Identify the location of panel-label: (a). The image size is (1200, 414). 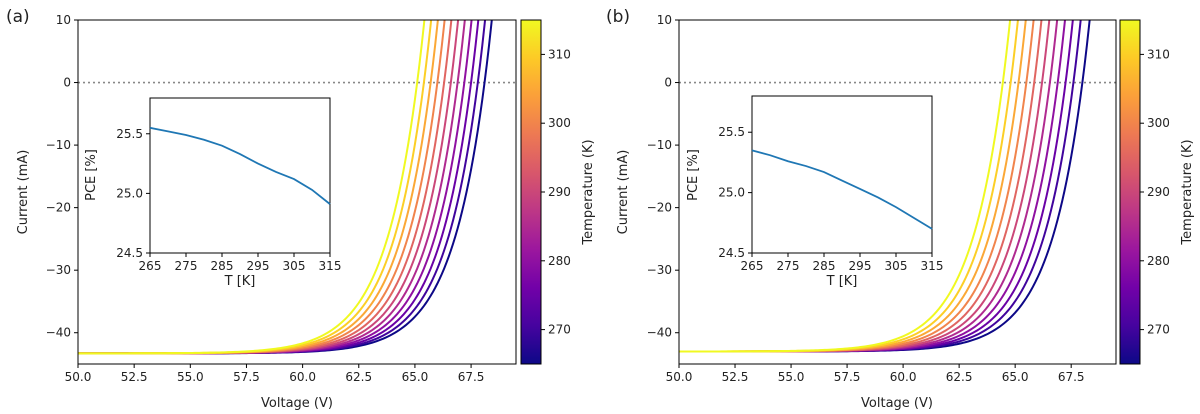
(18, 17).